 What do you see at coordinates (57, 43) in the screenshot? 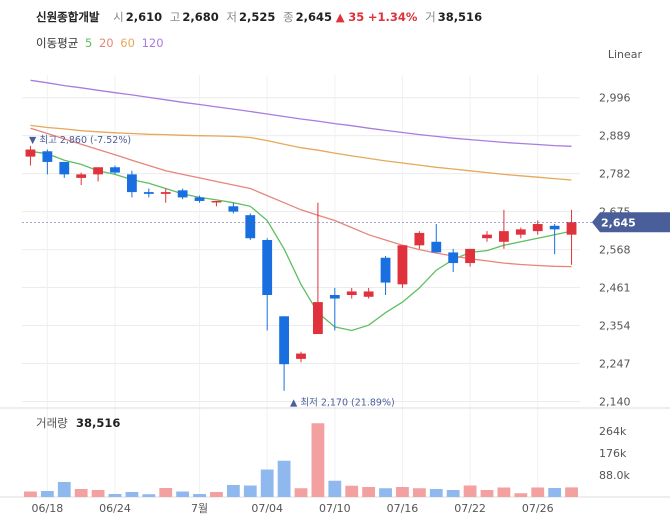
I see `ma-legend-label: 이동평균` at bounding box center [57, 43].